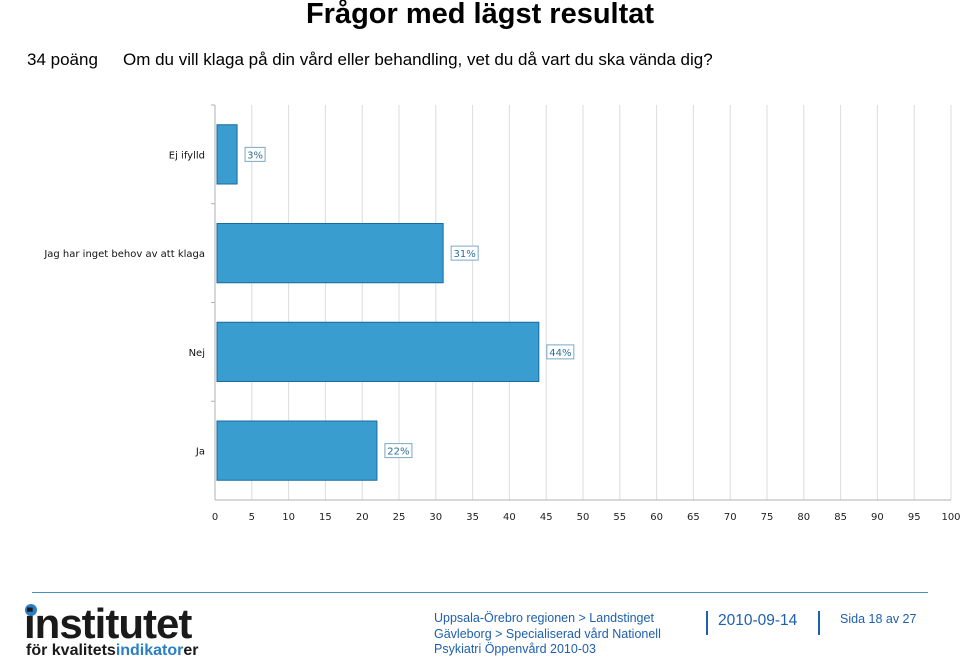 The height and width of the screenshot is (661, 960). What do you see at coordinates (124, 254) in the screenshot?
I see `category-label: Jag har inget behov av att klaga` at bounding box center [124, 254].